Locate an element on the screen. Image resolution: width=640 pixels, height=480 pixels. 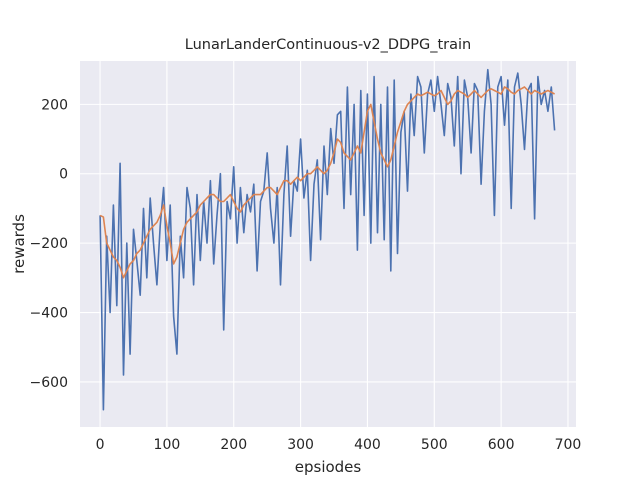
x-tick-label: 700 is located at coordinates (568, 445).